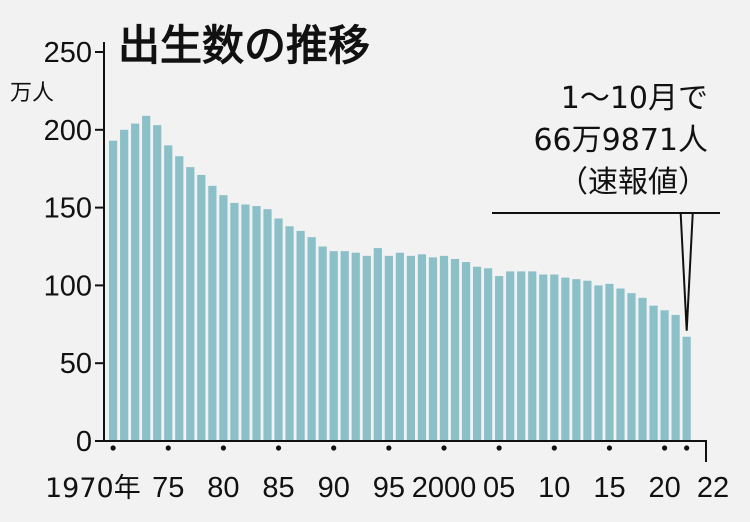 Image resolution: width=750 pixels, height=522 pixels. I want to click on y-tick-label: 0, so click(84, 442).